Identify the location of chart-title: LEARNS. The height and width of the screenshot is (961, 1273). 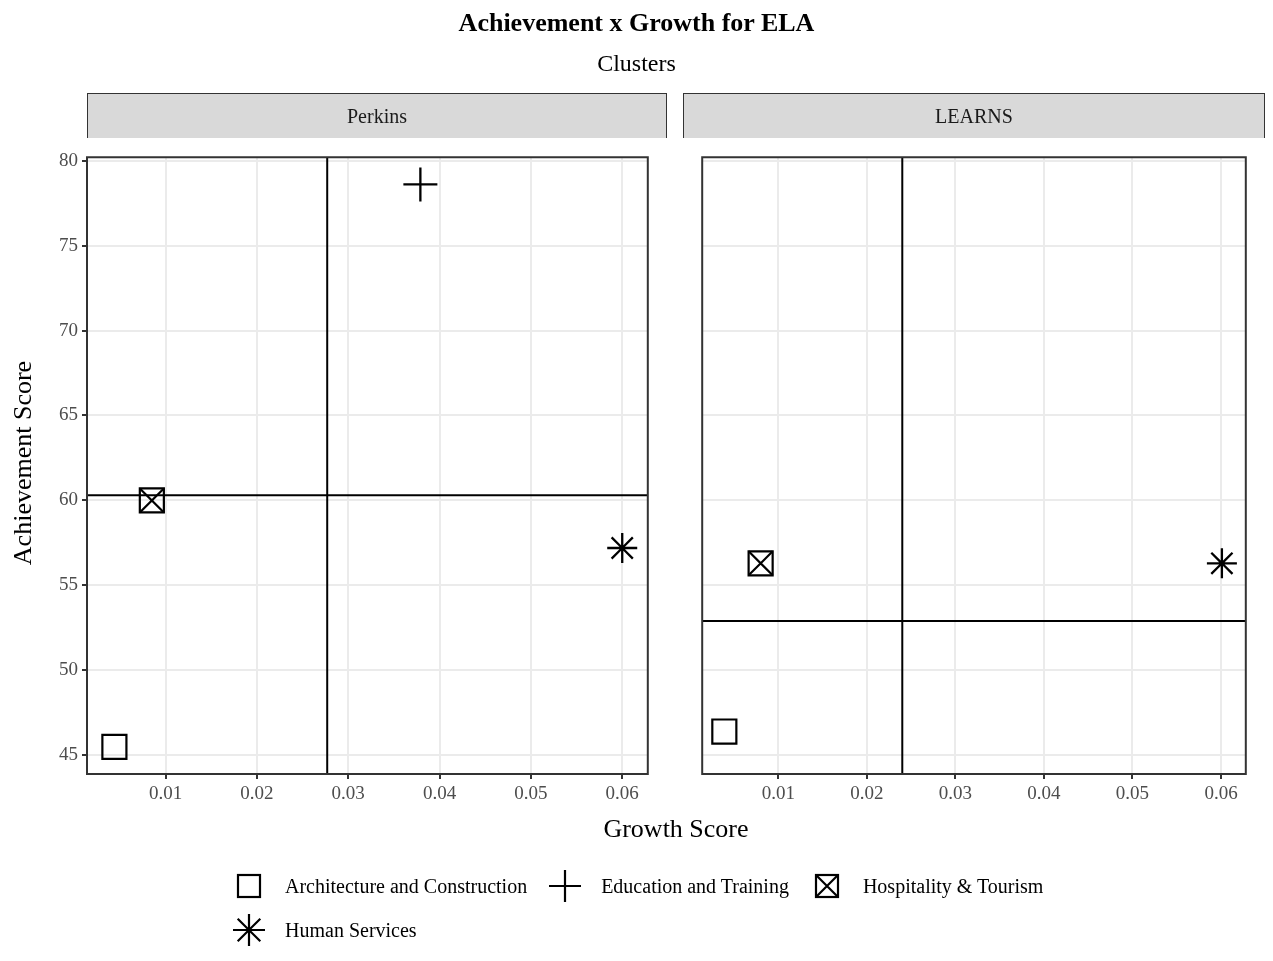
(974, 115).